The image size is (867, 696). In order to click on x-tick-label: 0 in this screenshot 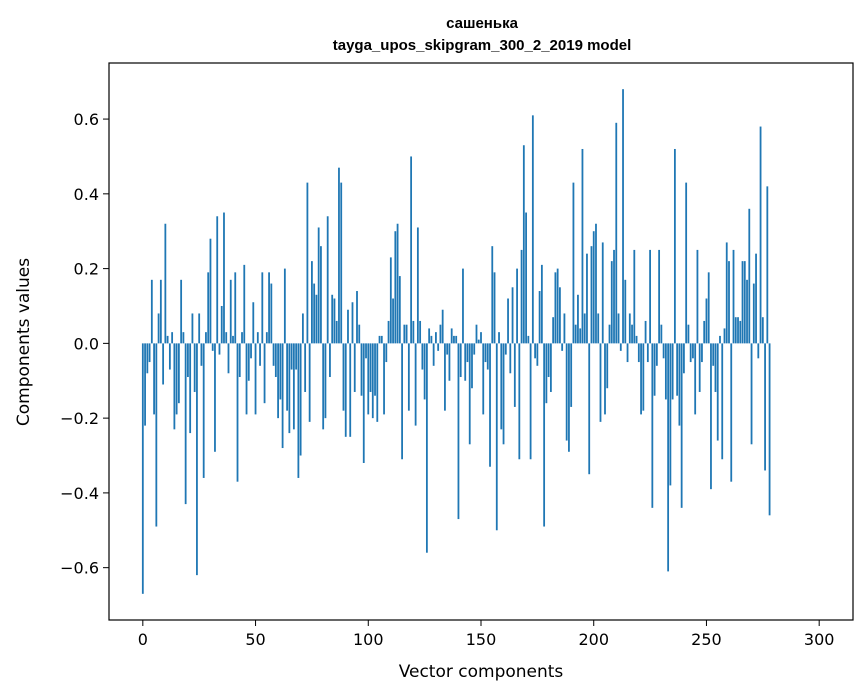, I will do `click(143, 639)`.